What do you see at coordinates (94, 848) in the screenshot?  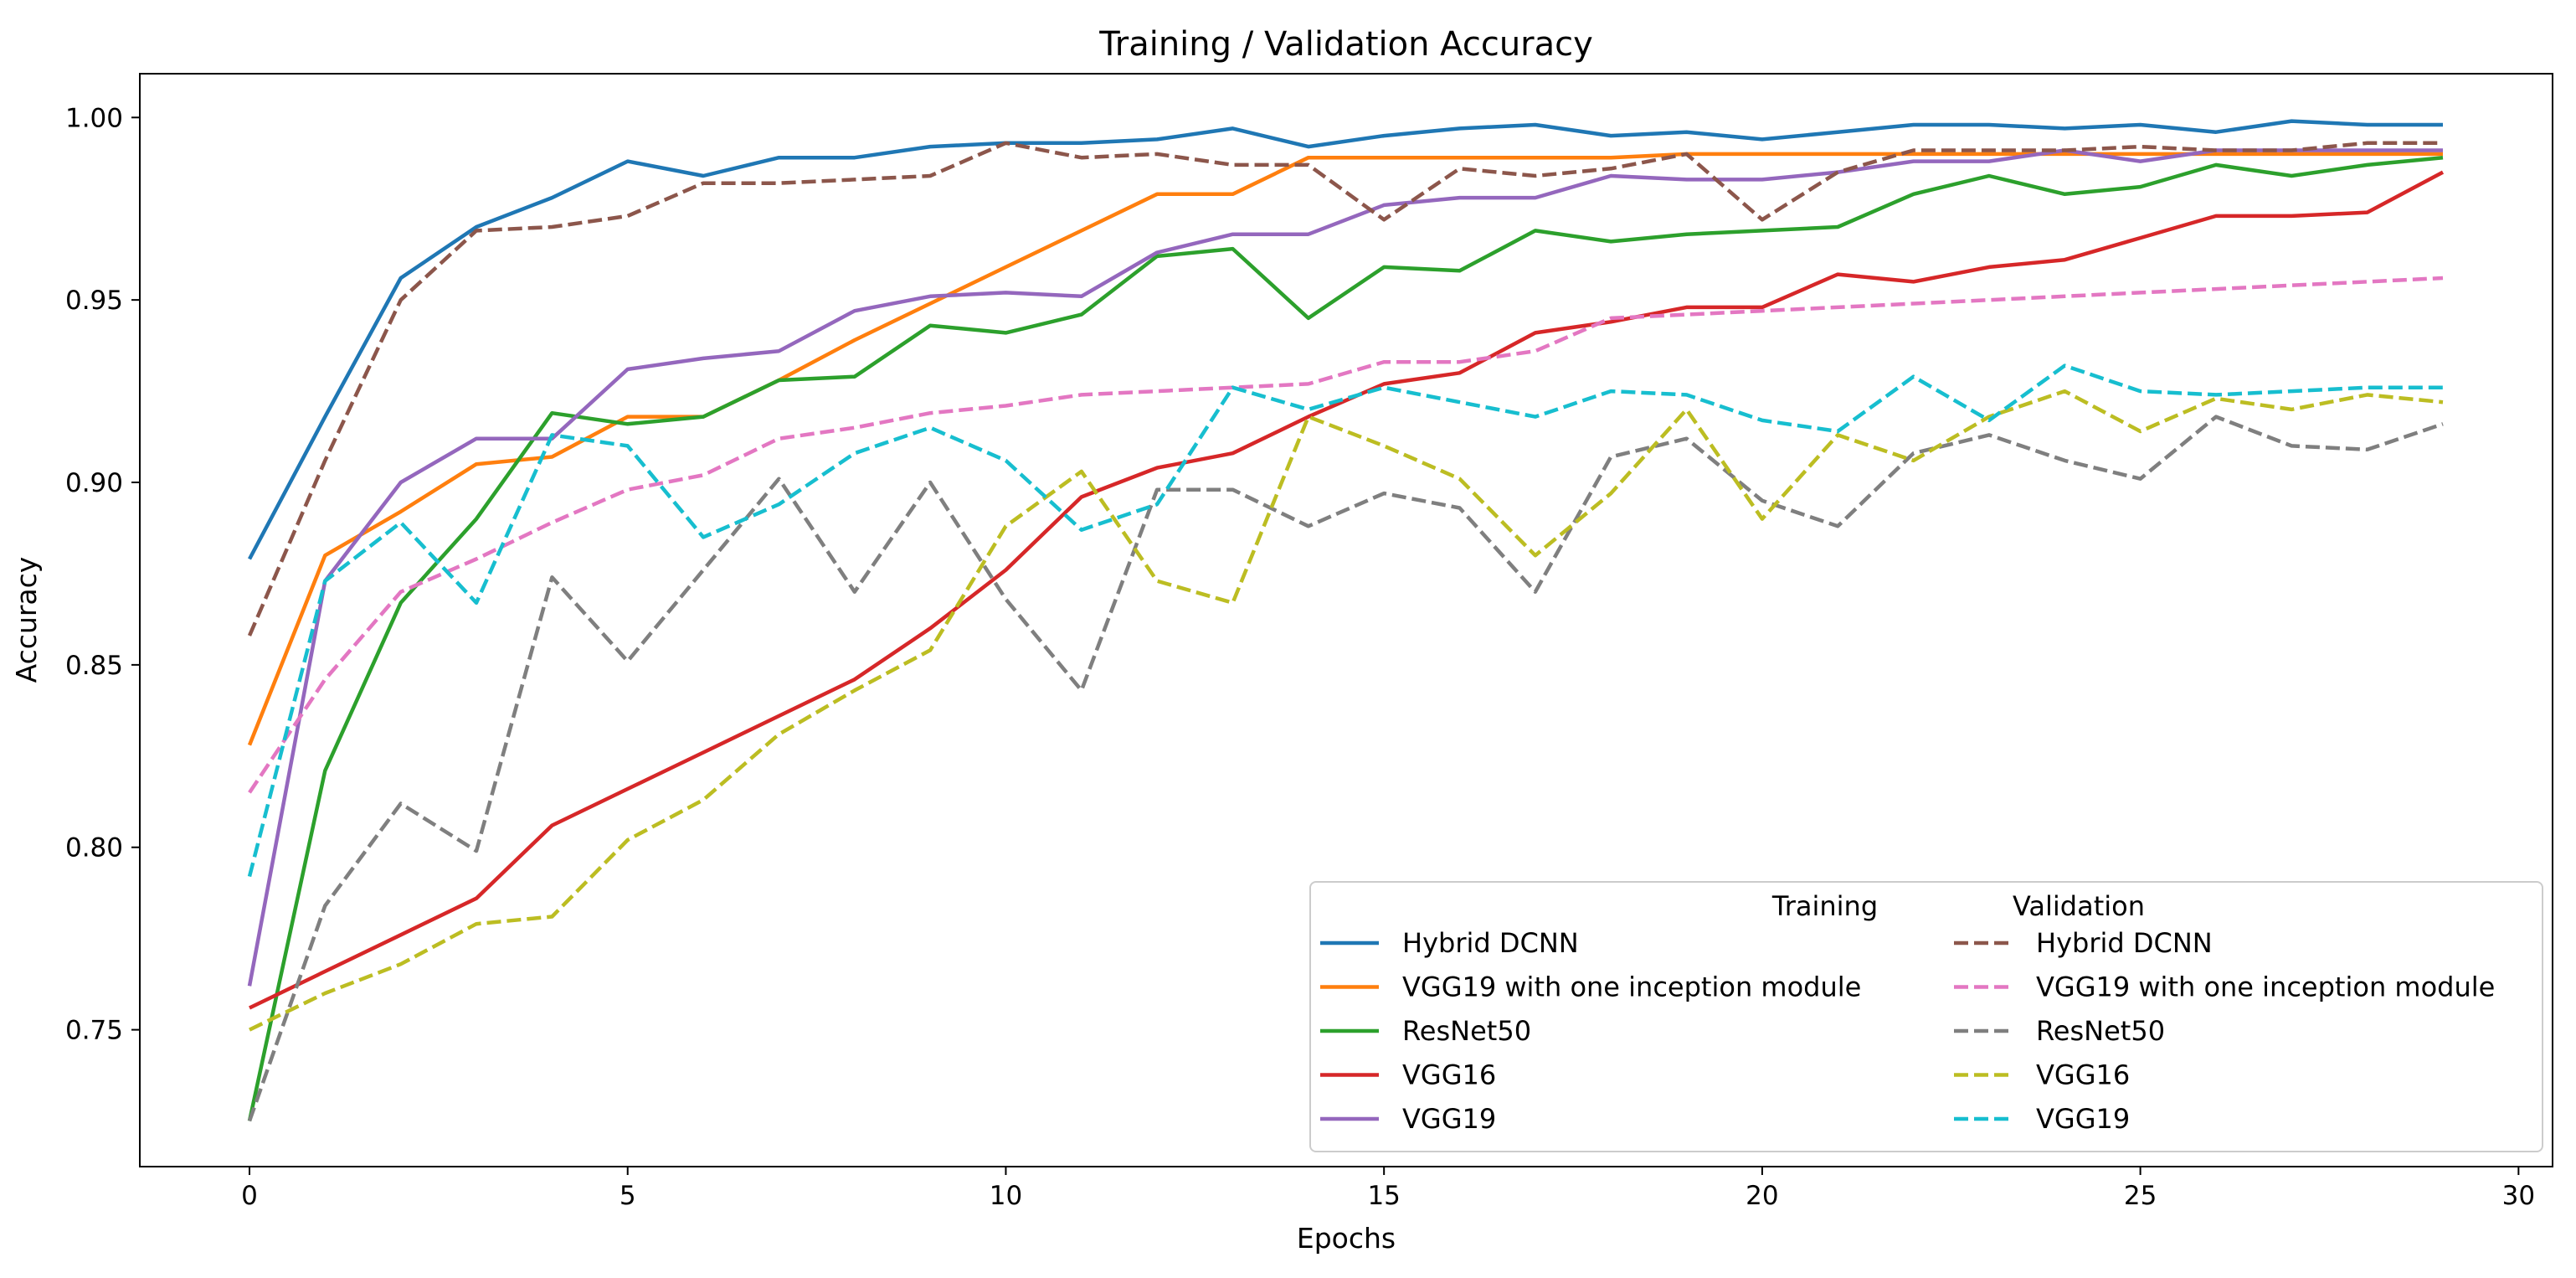 I see `y-tick-label: 0.80` at bounding box center [94, 848].